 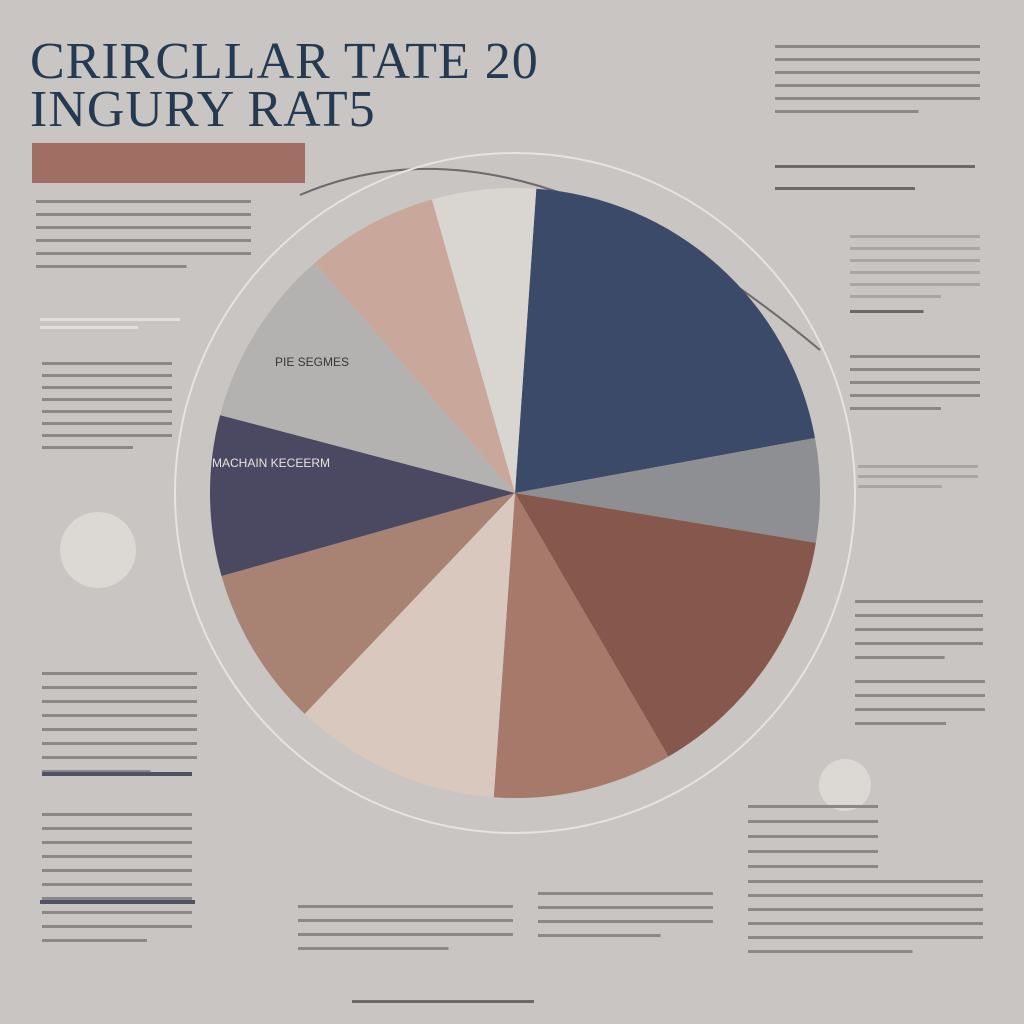 I want to click on header-band, so click(x=168, y=163).